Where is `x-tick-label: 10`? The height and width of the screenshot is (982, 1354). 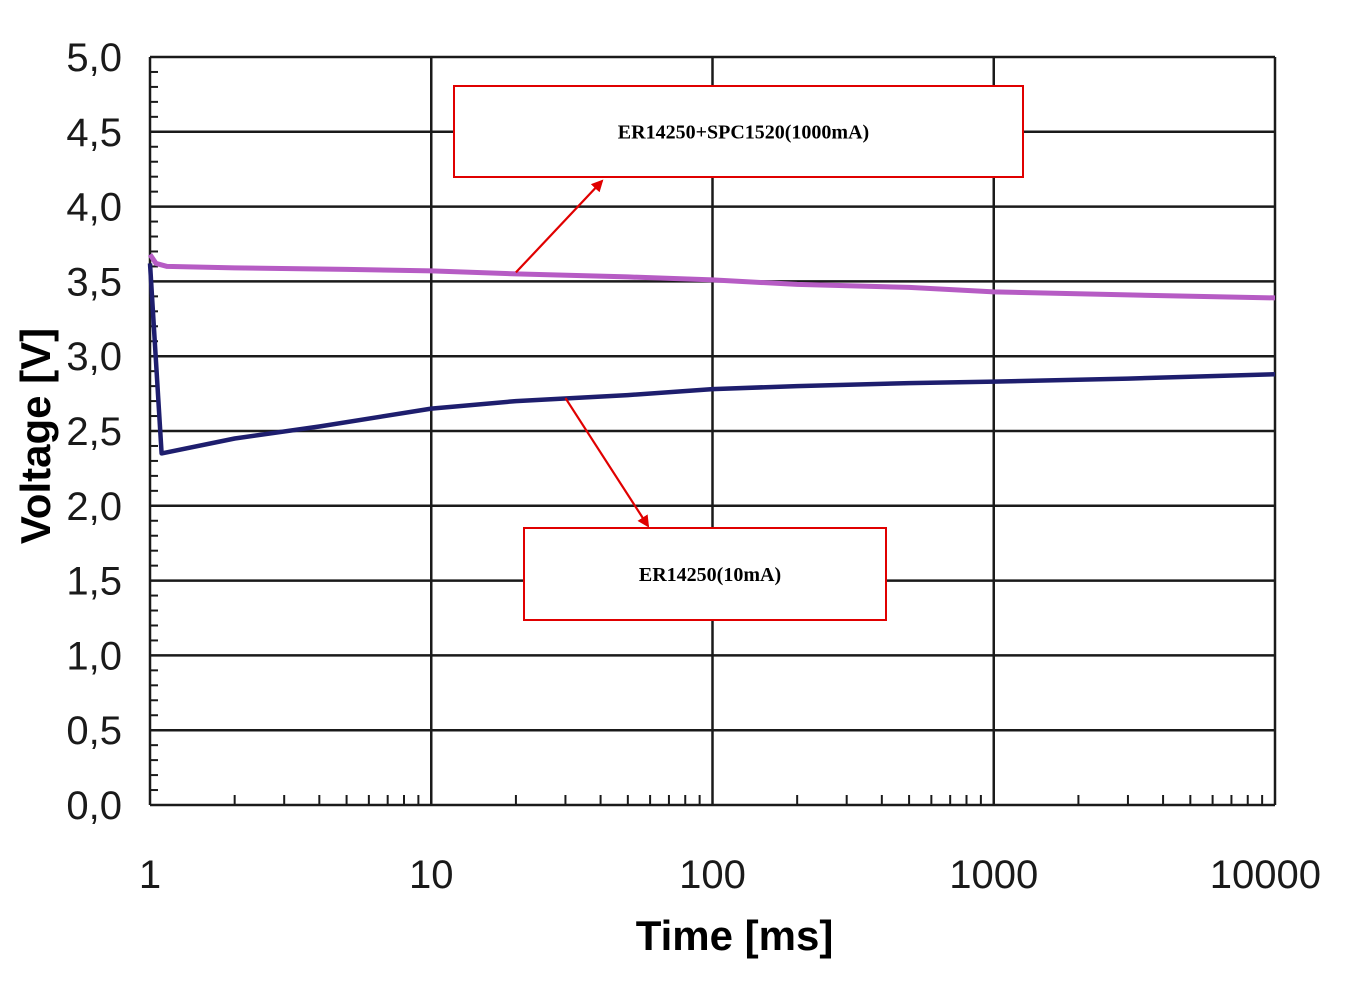 x-tick-label: 10 is located at coordinates (431, 875).